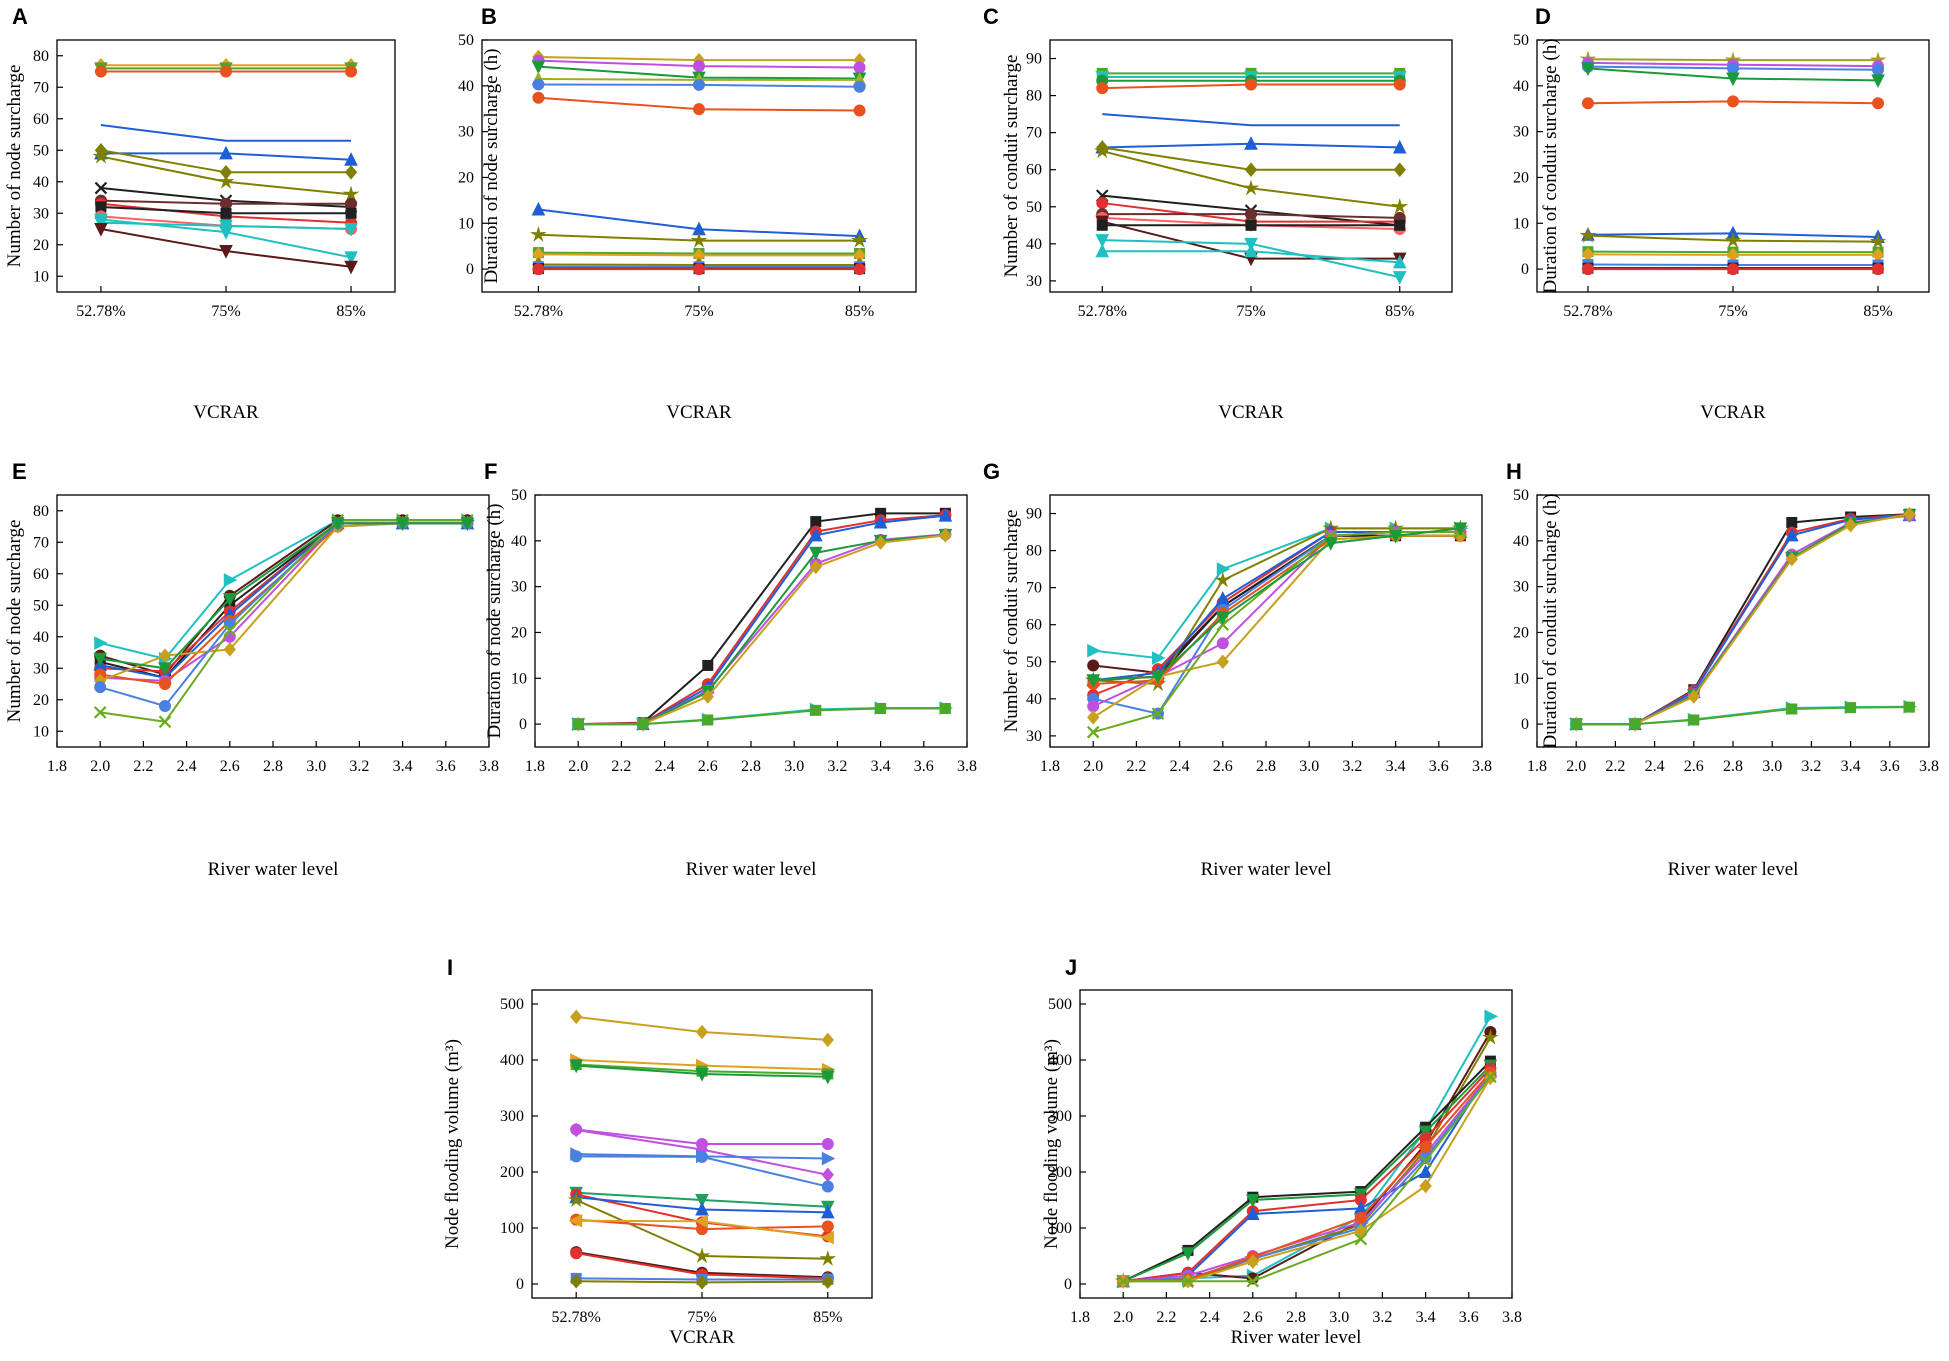  I want to click on y-axis-title: Number of node surcharge, so click(14, 166).